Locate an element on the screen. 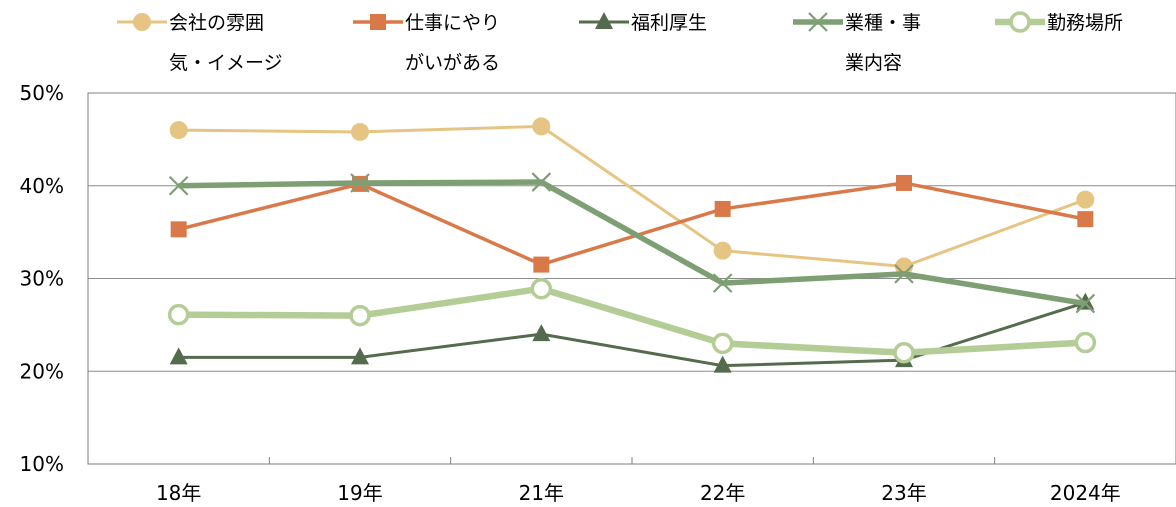 The image size is (1176, 507). x-tick-label: 18年 is located at coordinates (178, 493).